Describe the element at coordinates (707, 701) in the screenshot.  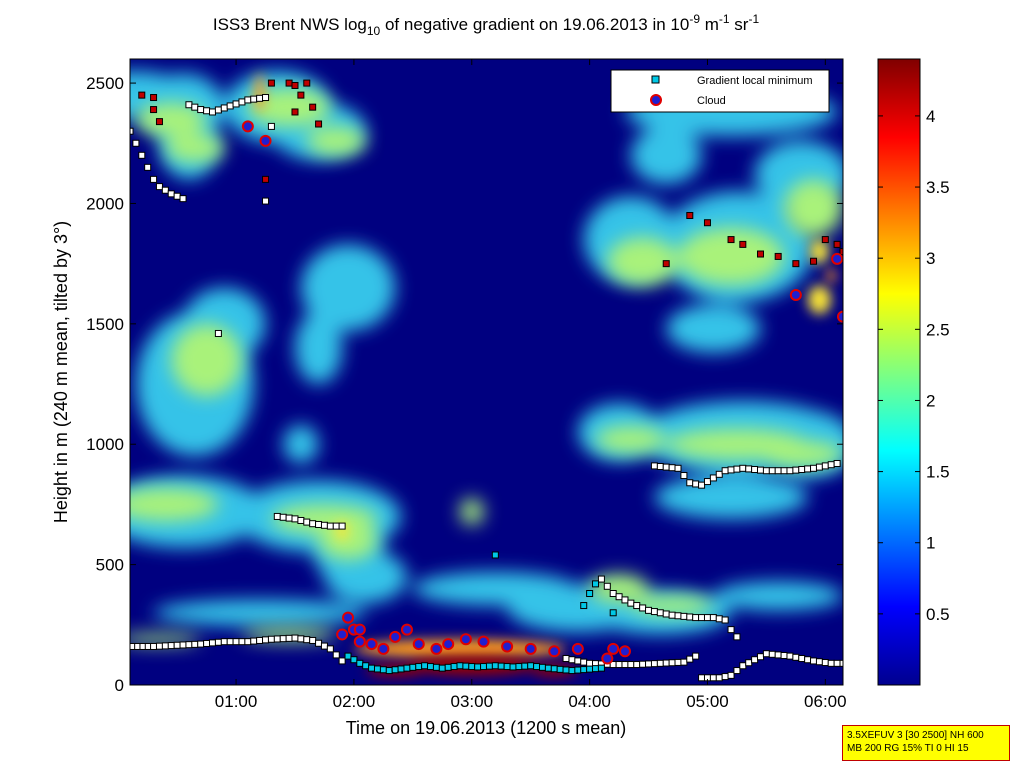
I see `x-tick-label: 05:00` at that location.